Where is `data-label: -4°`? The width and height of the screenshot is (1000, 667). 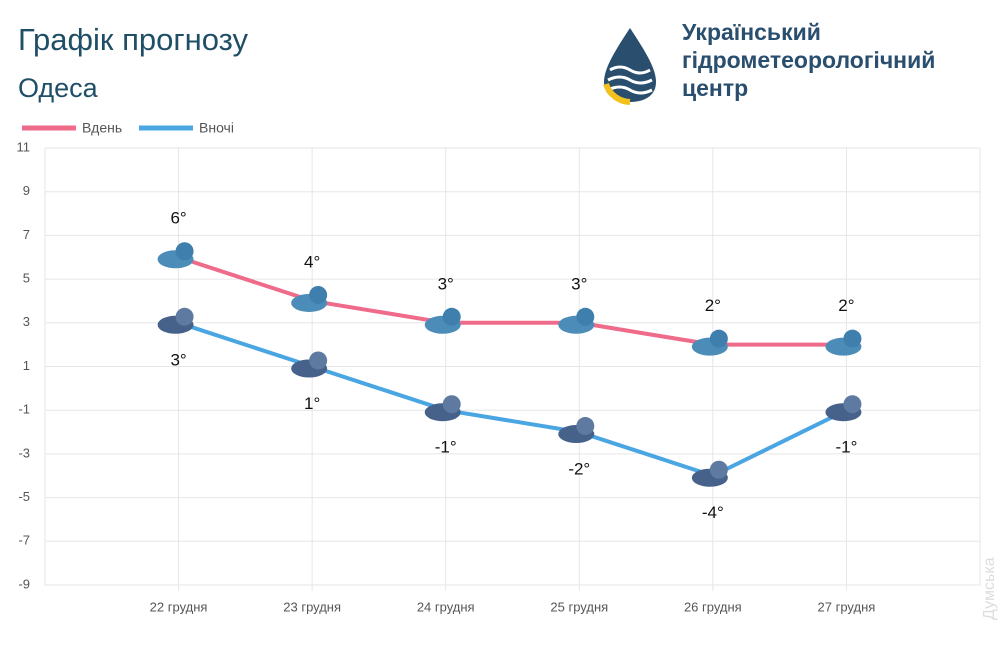 data-label: -4° is located at coordinates (713, 512).